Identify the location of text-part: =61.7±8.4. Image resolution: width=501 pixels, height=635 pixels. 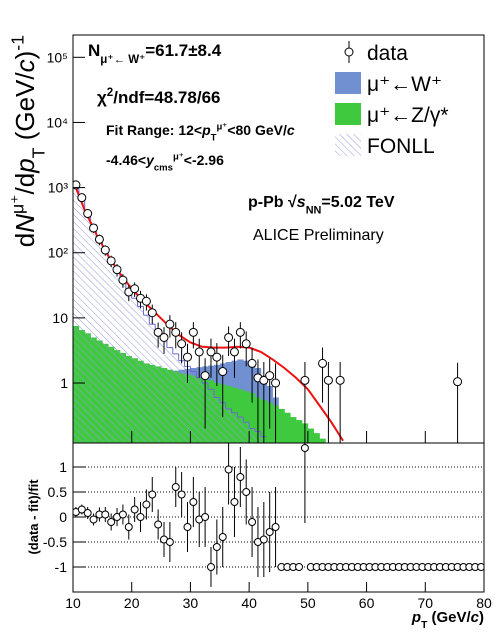
(183, 50).